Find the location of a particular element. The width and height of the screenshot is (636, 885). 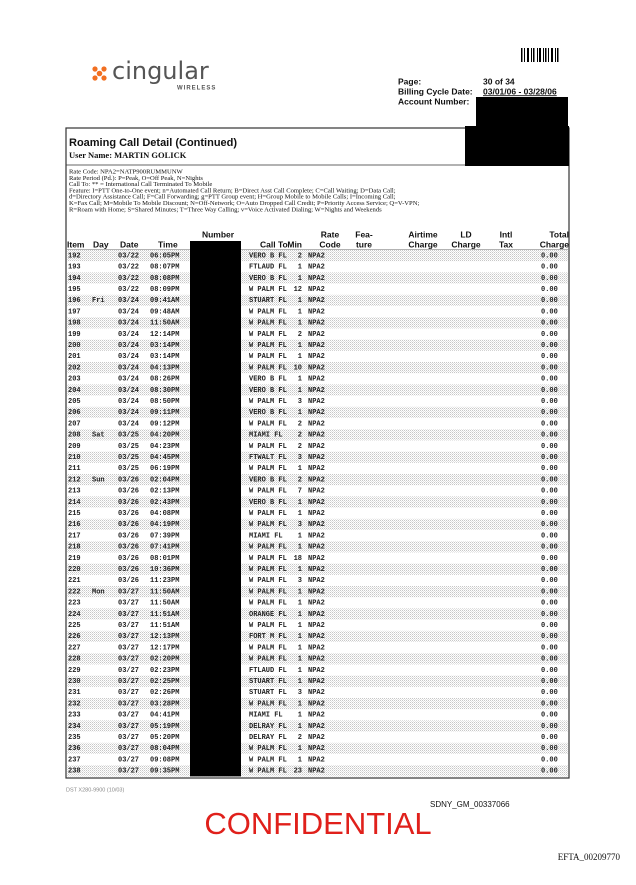

column-header: Code is located at coordinates (330, 244).